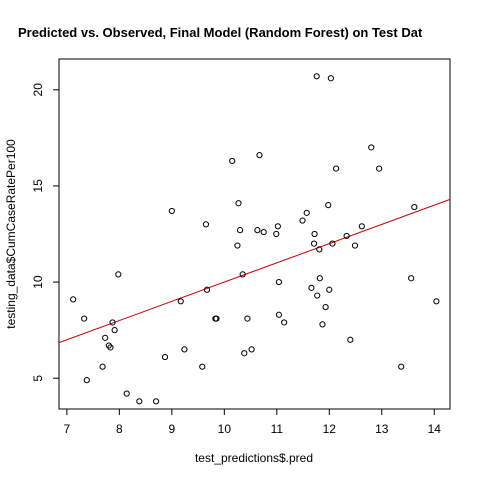 This screenshot has width=480, height=480. Describe the element at coordinates (45, 232) in the screenshot. I see `y-axis: 5 10 15 20` at that location.